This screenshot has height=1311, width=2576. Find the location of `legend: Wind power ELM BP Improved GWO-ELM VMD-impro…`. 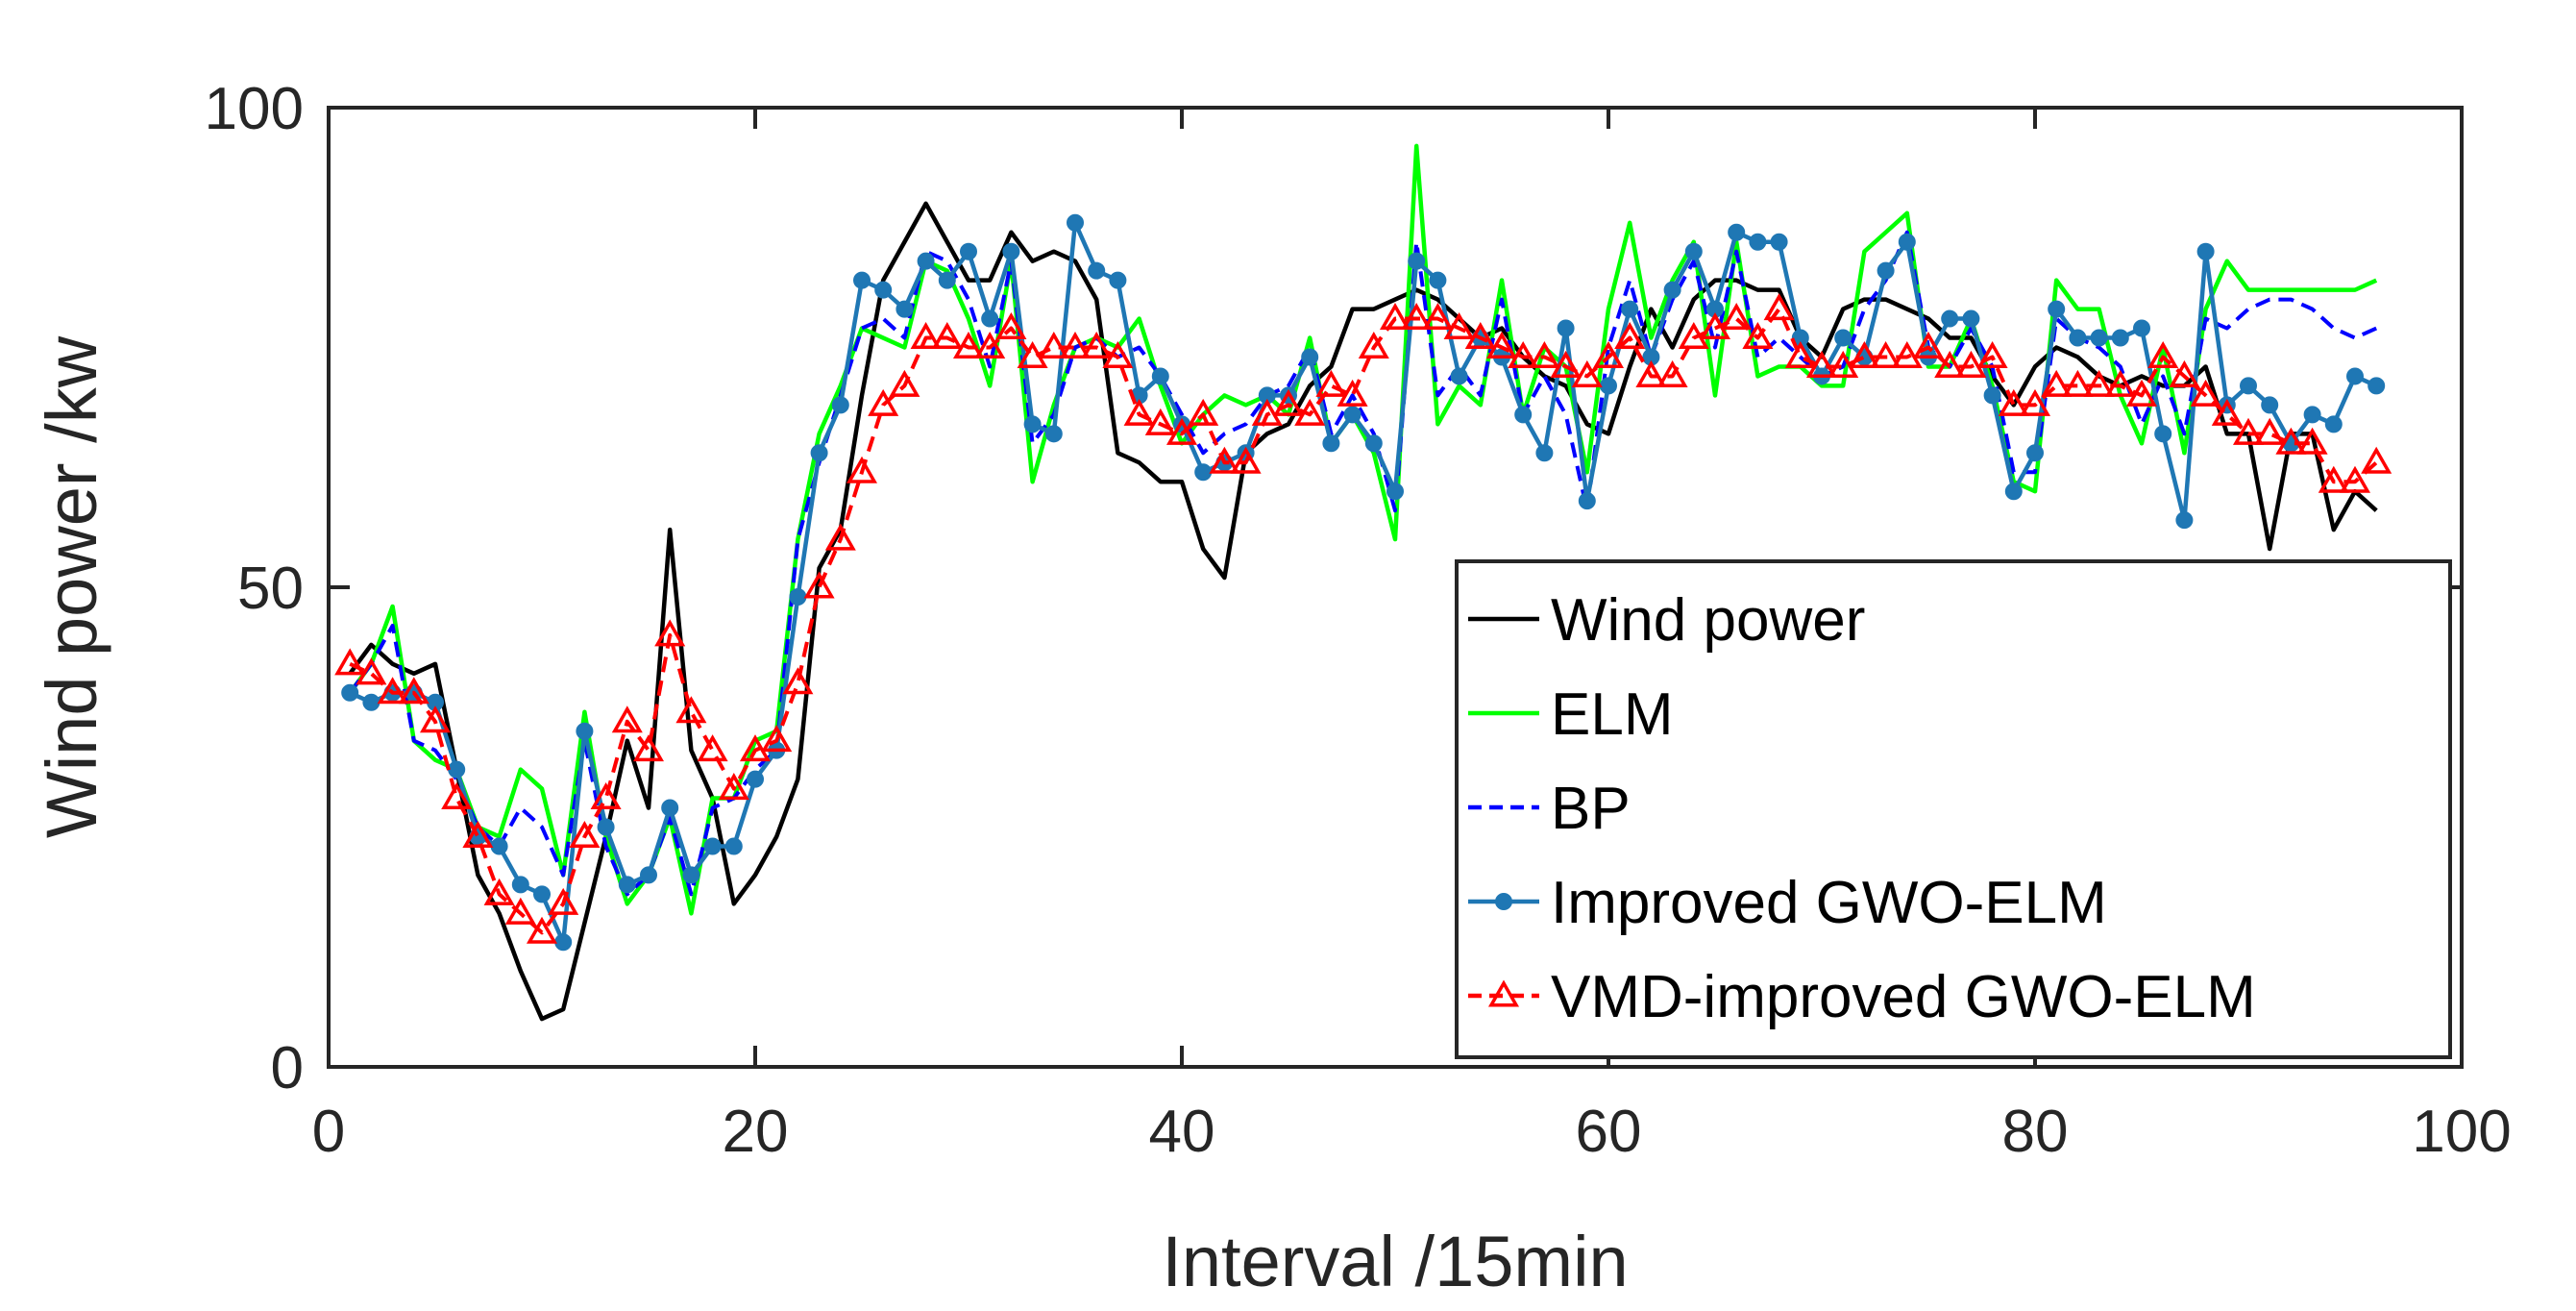

legend: Wind power ELM BP Improved GWO-ELM VMD-impro… is located at coordinates (1953, 809).